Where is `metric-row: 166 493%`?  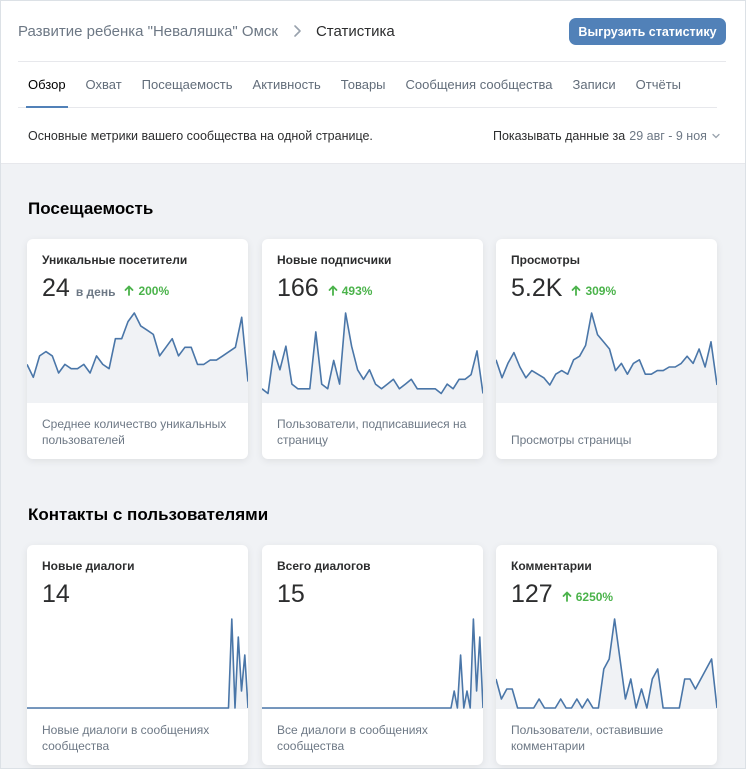 metric-row: 166 493% is located at coordinates (324, 288).